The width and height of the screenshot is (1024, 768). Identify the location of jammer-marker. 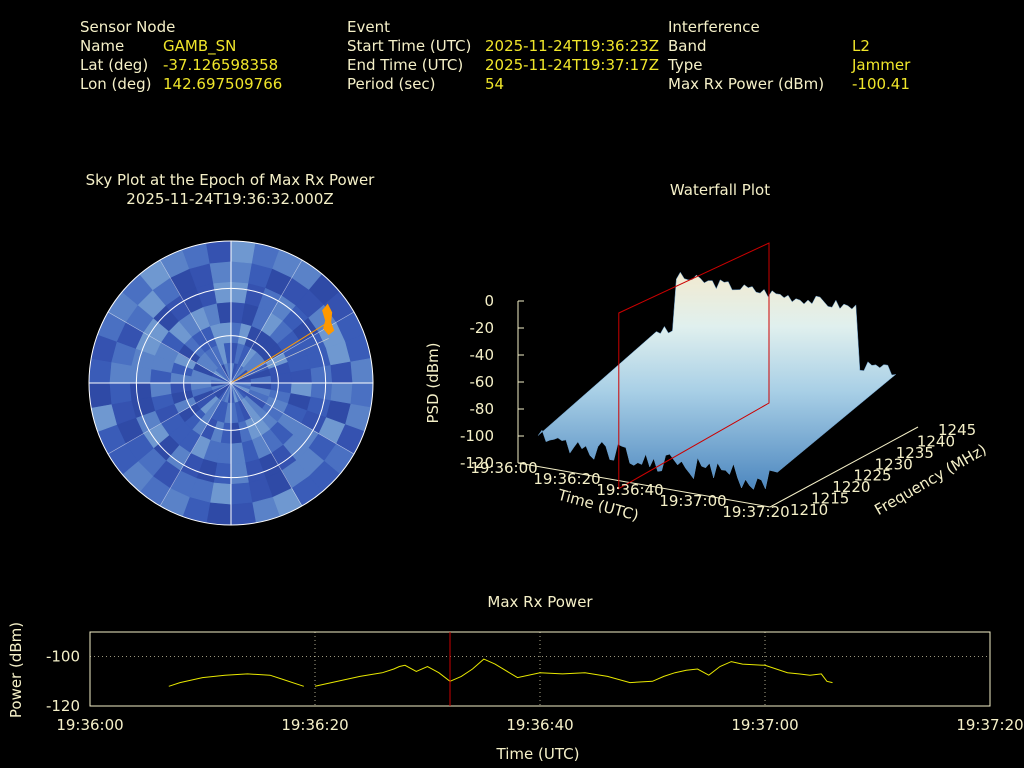
(328, 319).